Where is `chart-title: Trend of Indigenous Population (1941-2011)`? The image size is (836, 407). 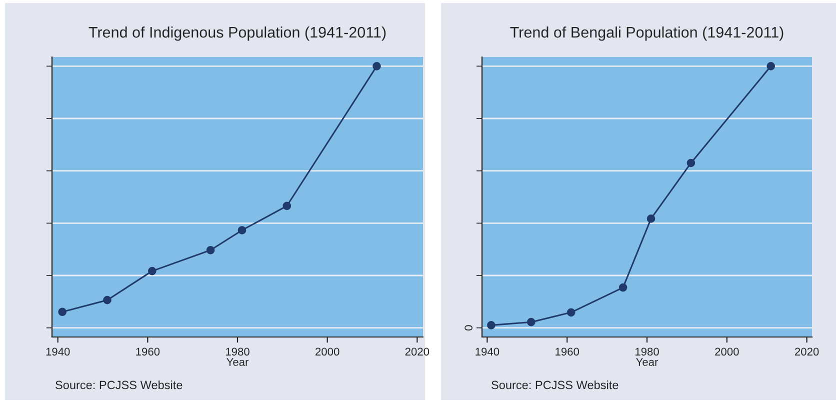
chart-title: Trend of Indigenous Population (1941-2011) is located at coordinates (237, 33).